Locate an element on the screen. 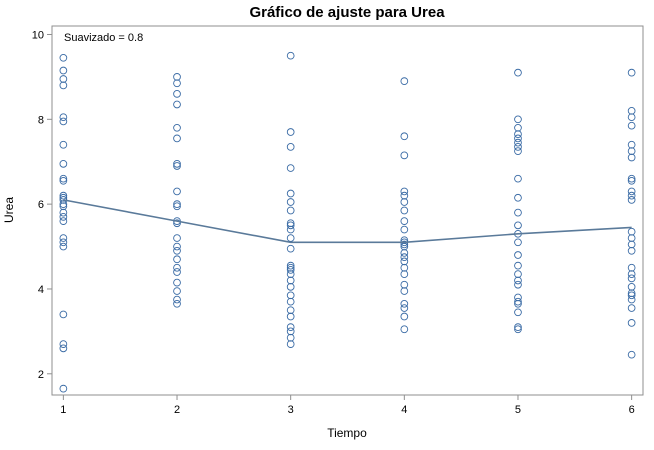  y-tick-label: 6 is located at coordinates (41, 205).